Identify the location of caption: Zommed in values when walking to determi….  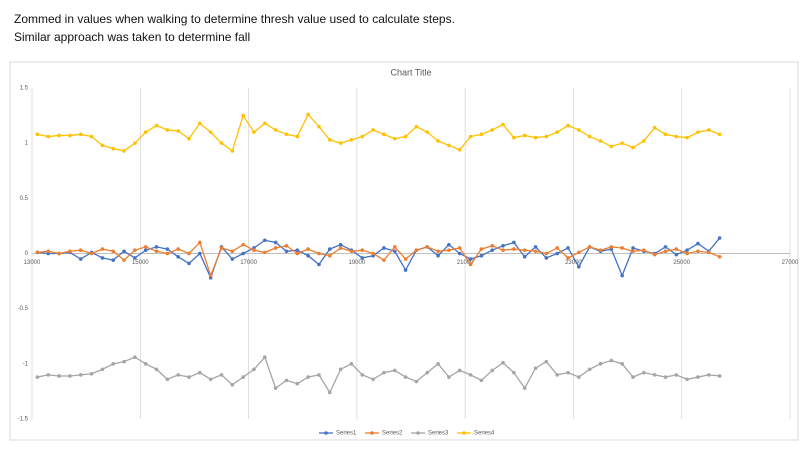
(234, 19).